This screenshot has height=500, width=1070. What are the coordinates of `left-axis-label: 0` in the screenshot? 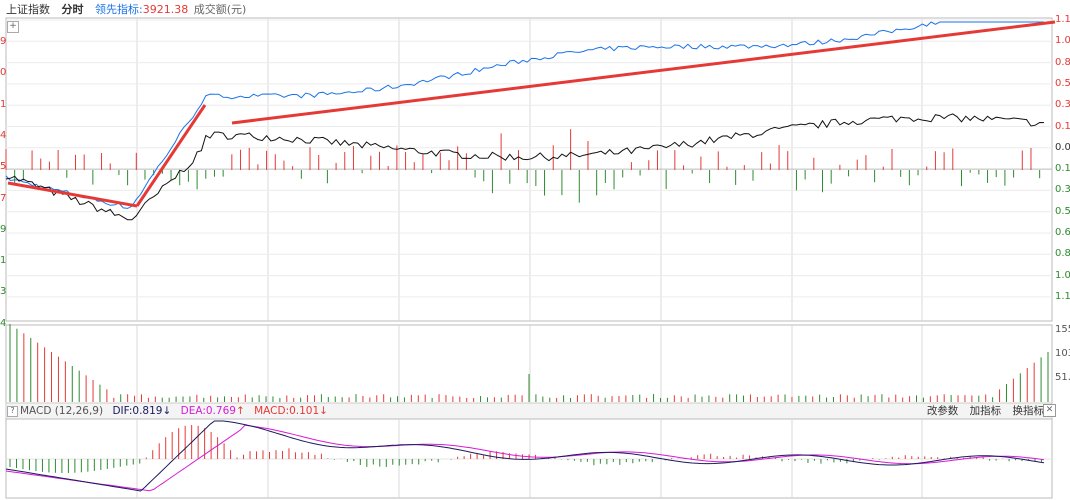 It's located at (3, 73).